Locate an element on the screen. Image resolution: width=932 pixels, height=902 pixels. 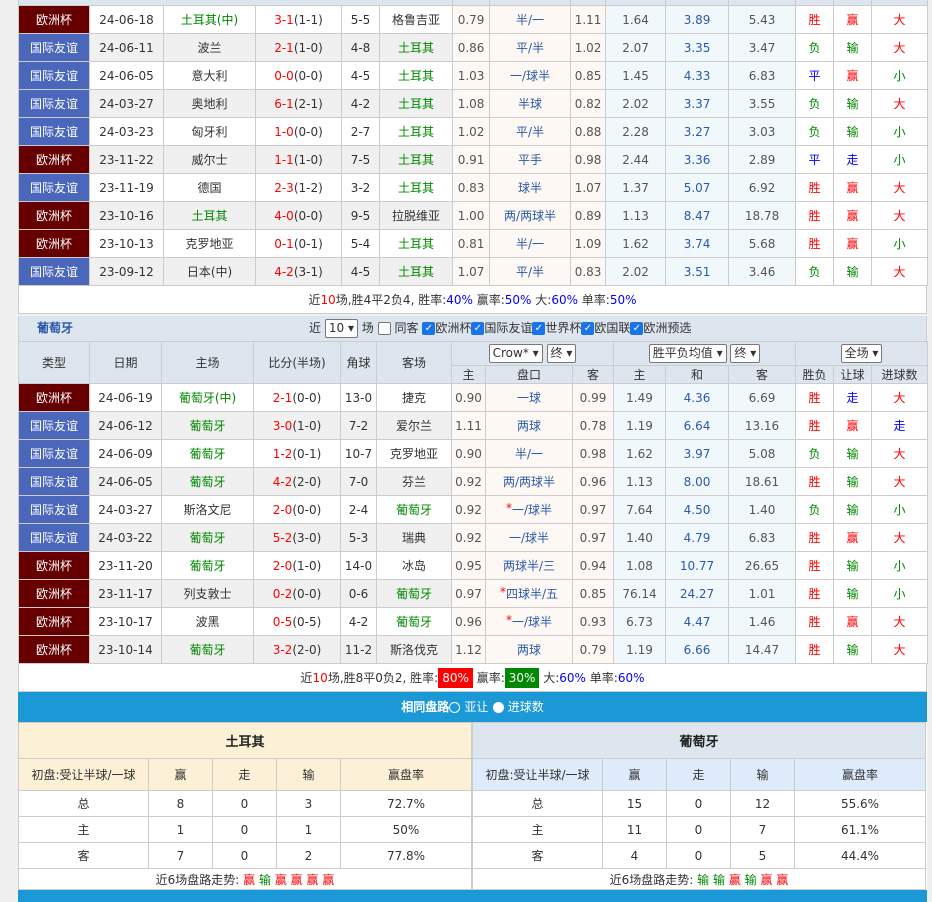
away-team: 格鲁吉亚 is located at coordinates (416, 19).